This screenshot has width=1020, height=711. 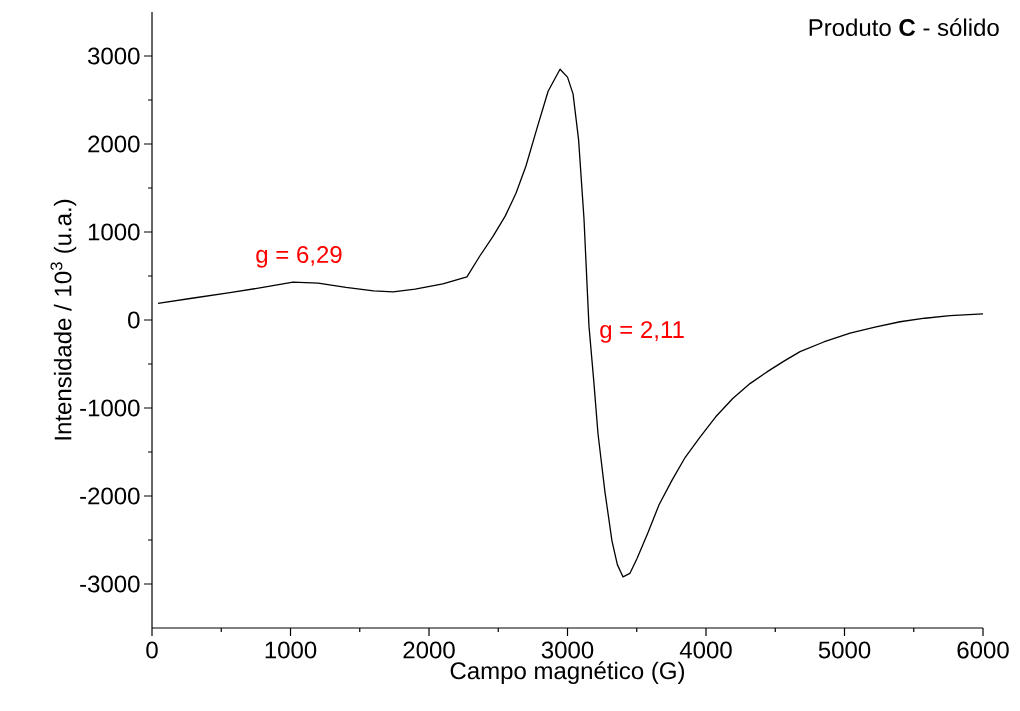 I want to click on y-tick-label: -2000, so click(x=110, y=496).